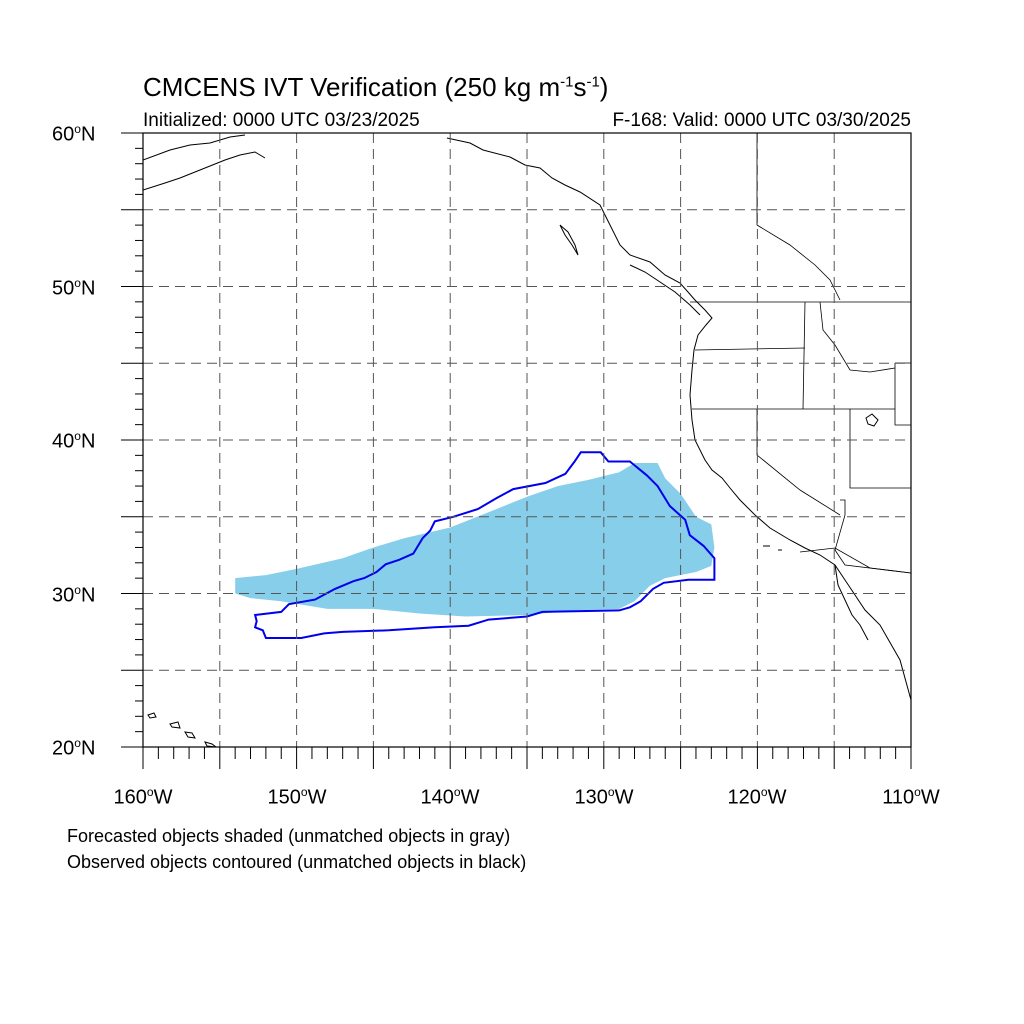 This screenshot has height=1024, width=1024. I want to click on y-tick-label-20n: 20oN, so click(74, 748).